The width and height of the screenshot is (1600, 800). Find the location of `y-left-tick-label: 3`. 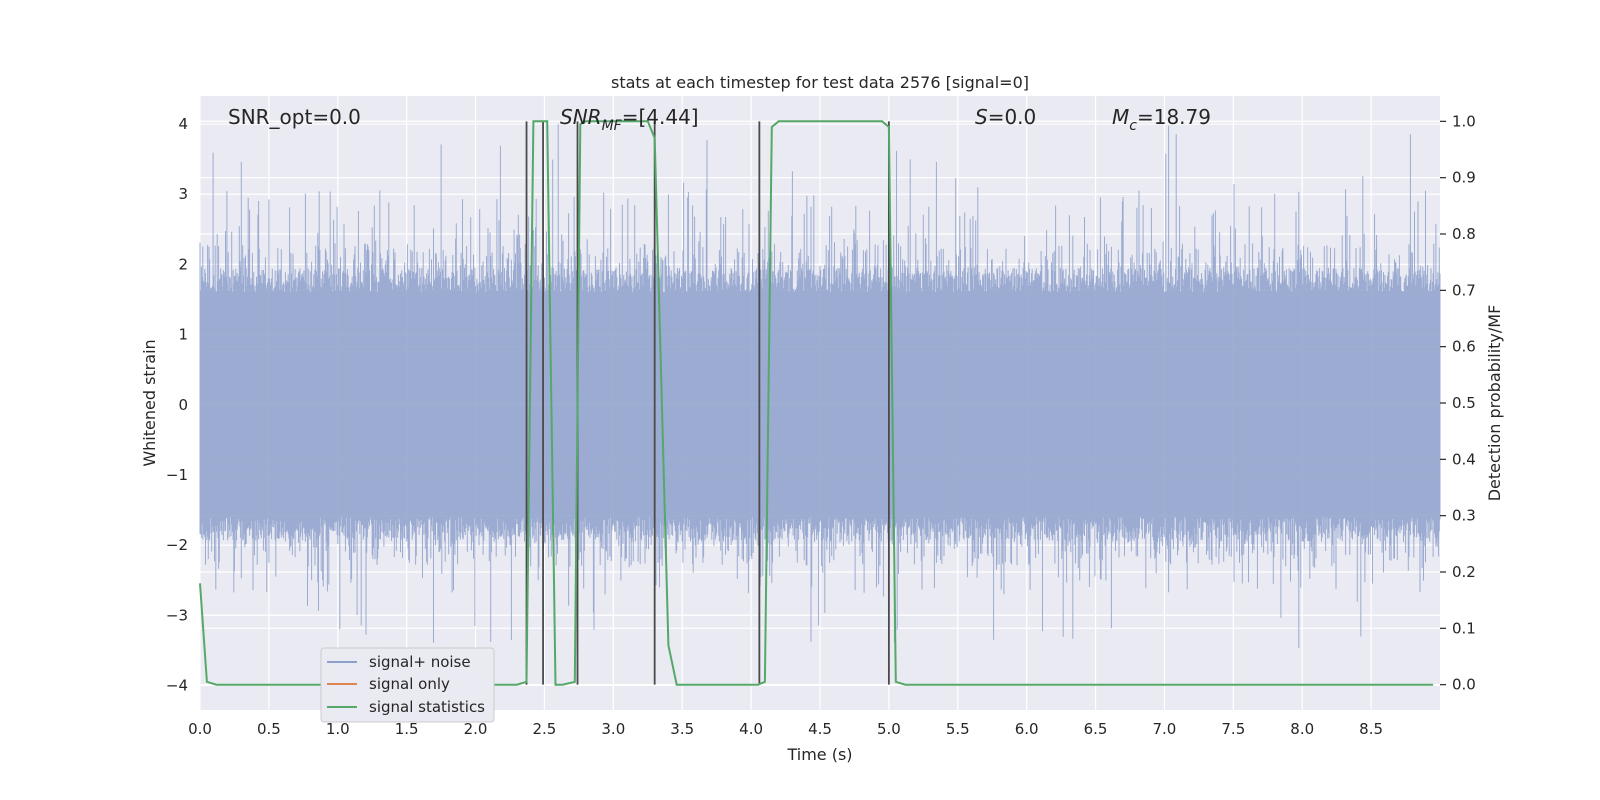

y-left-tick-label: 3 is located at coordinates (183, 194).